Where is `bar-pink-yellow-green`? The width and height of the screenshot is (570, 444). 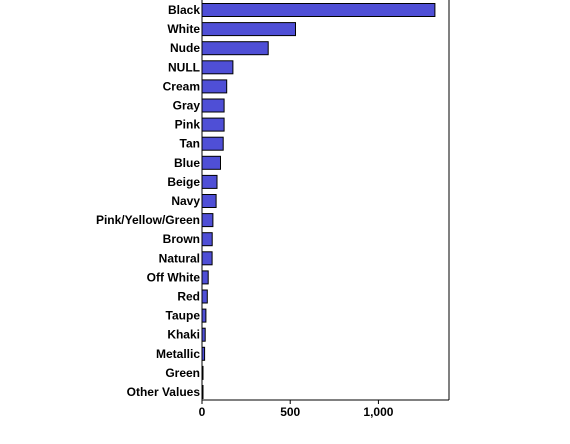
bar-pink-yellow-green is located at coordinates (207, 220).